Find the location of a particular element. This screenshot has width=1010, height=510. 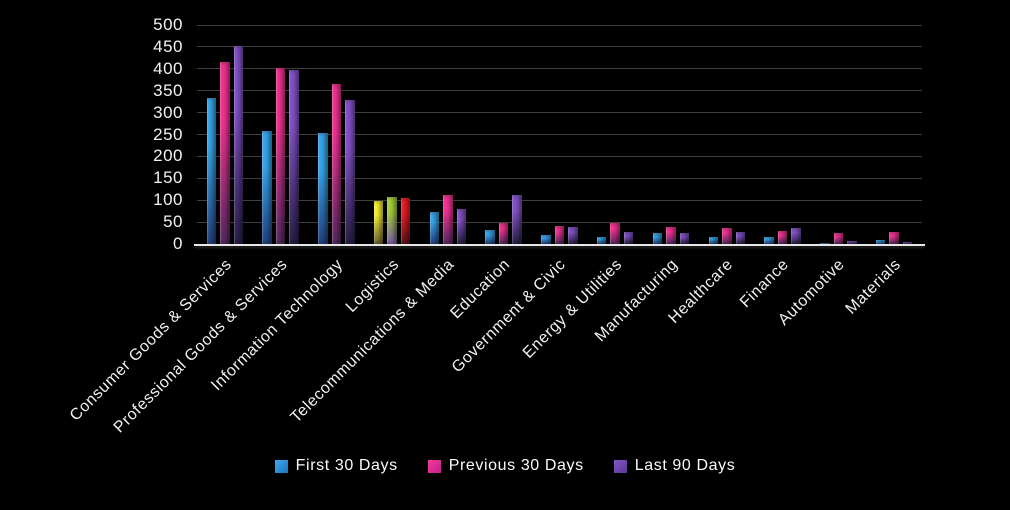

x-axis-category-label: Energy & Utilities is located at coordinates (572, 309).